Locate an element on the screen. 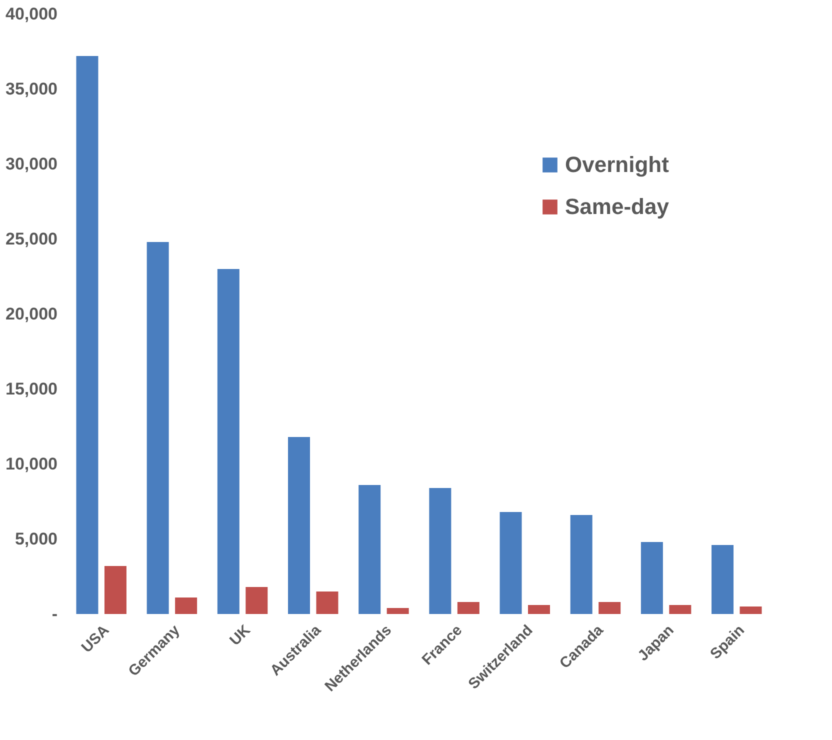 The height and width of the screenshot is (740, 832). y-tick-label: 10,000 is located at coordinates (32, 464).